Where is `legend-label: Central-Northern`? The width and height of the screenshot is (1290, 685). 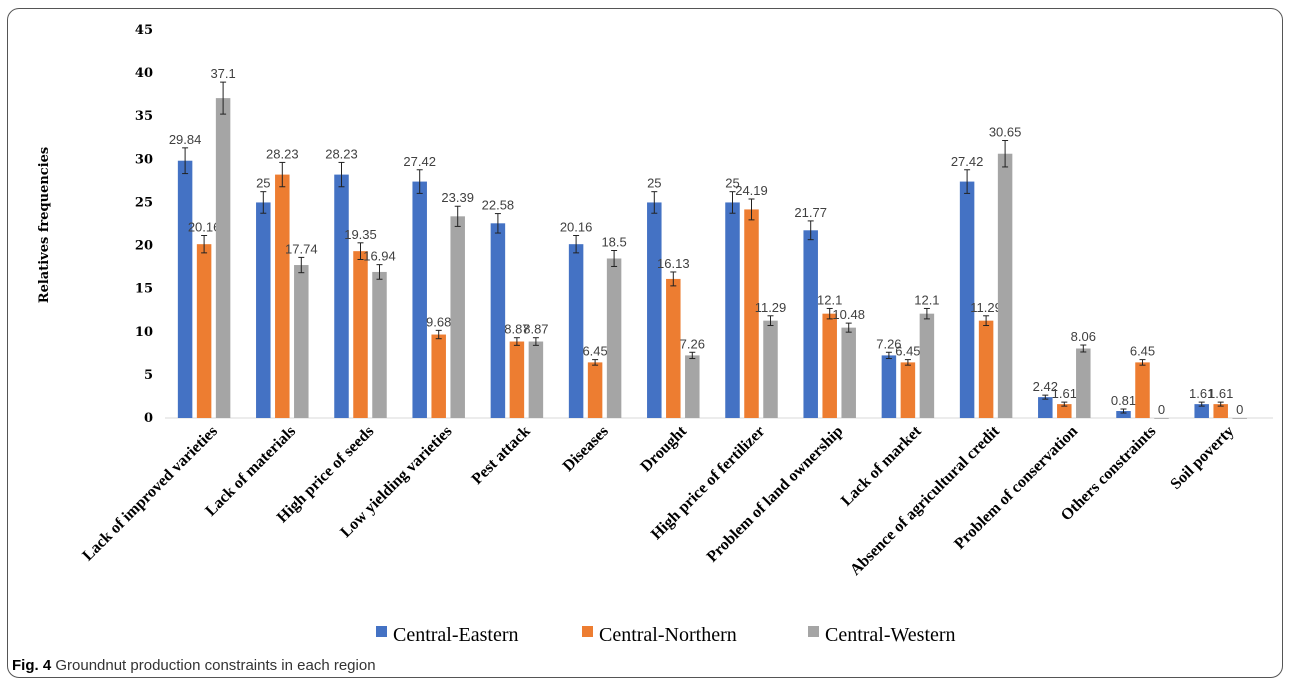
legend-label: Central-Northern is located at coordinates (668, 635).